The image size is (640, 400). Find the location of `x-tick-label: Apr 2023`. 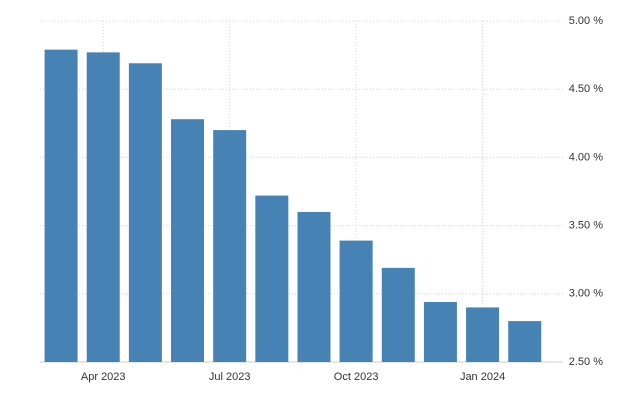

x-tick-label: Apr 2023 is located at coordinates (103, 377).